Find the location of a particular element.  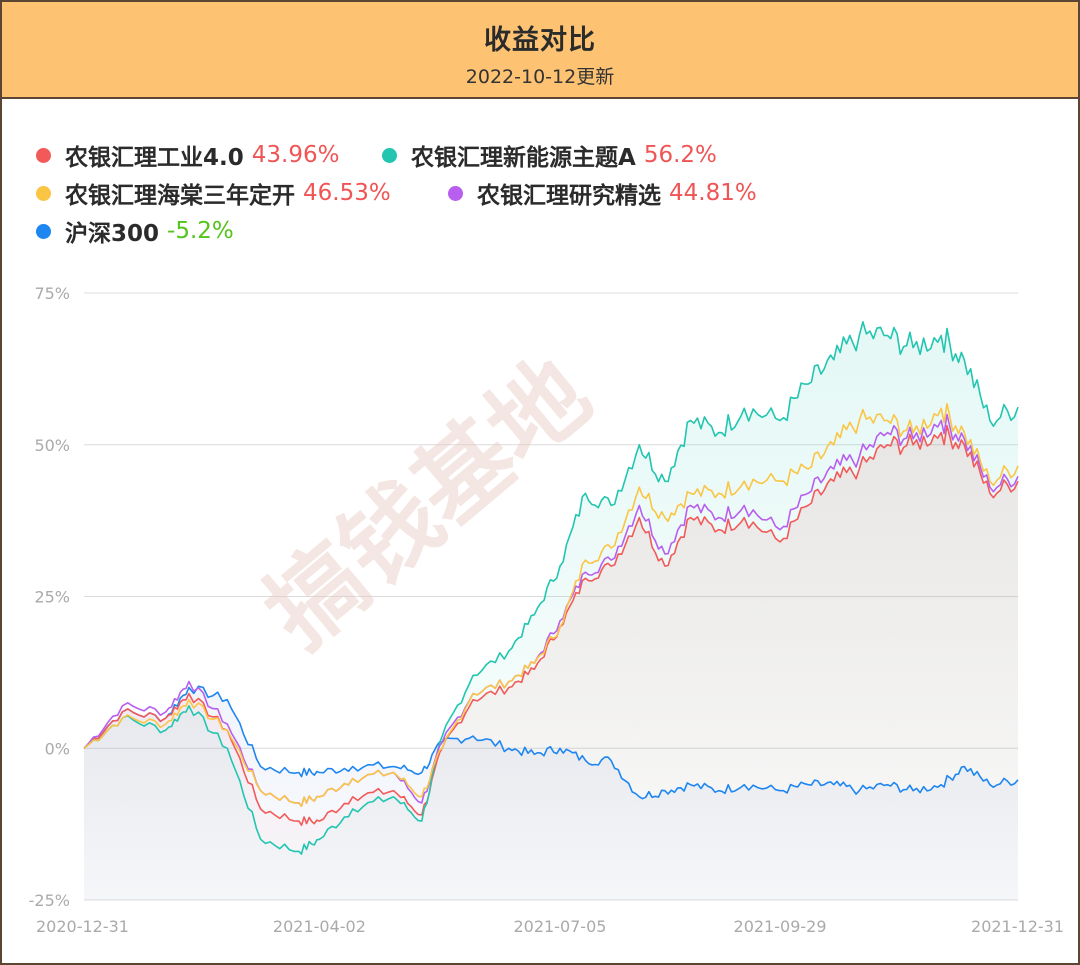

y-tick-label: 50% is located at coordinates (52, 445).